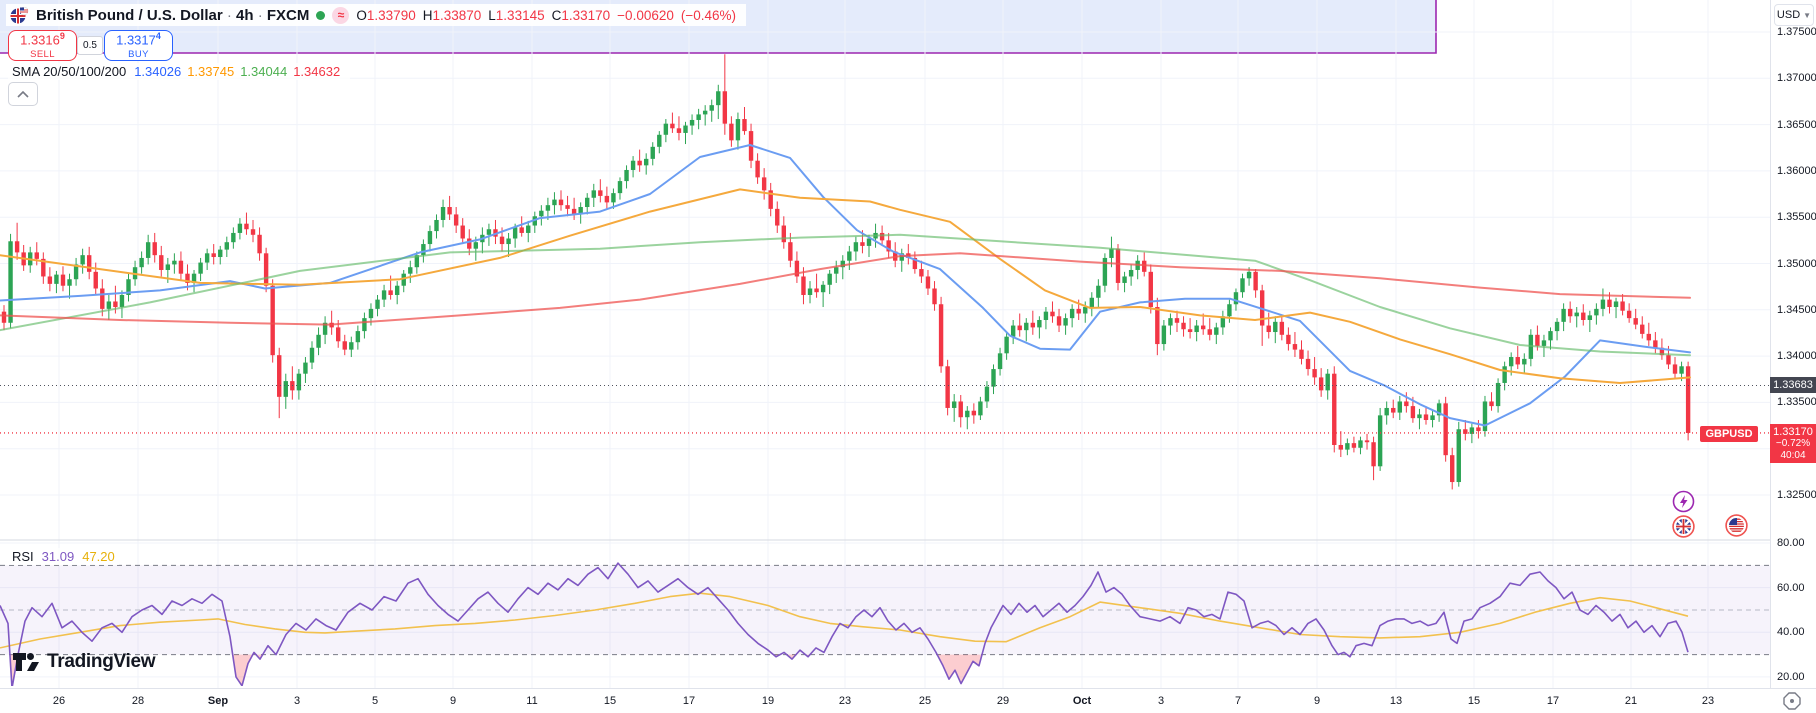 Image resolution: width=1816 pixels, height=713 pixels. What do you see at coordinates (1796, 32) in the screenshot?
I see `price-tick-label: 1.37500` at bounding box center [1796, 32].